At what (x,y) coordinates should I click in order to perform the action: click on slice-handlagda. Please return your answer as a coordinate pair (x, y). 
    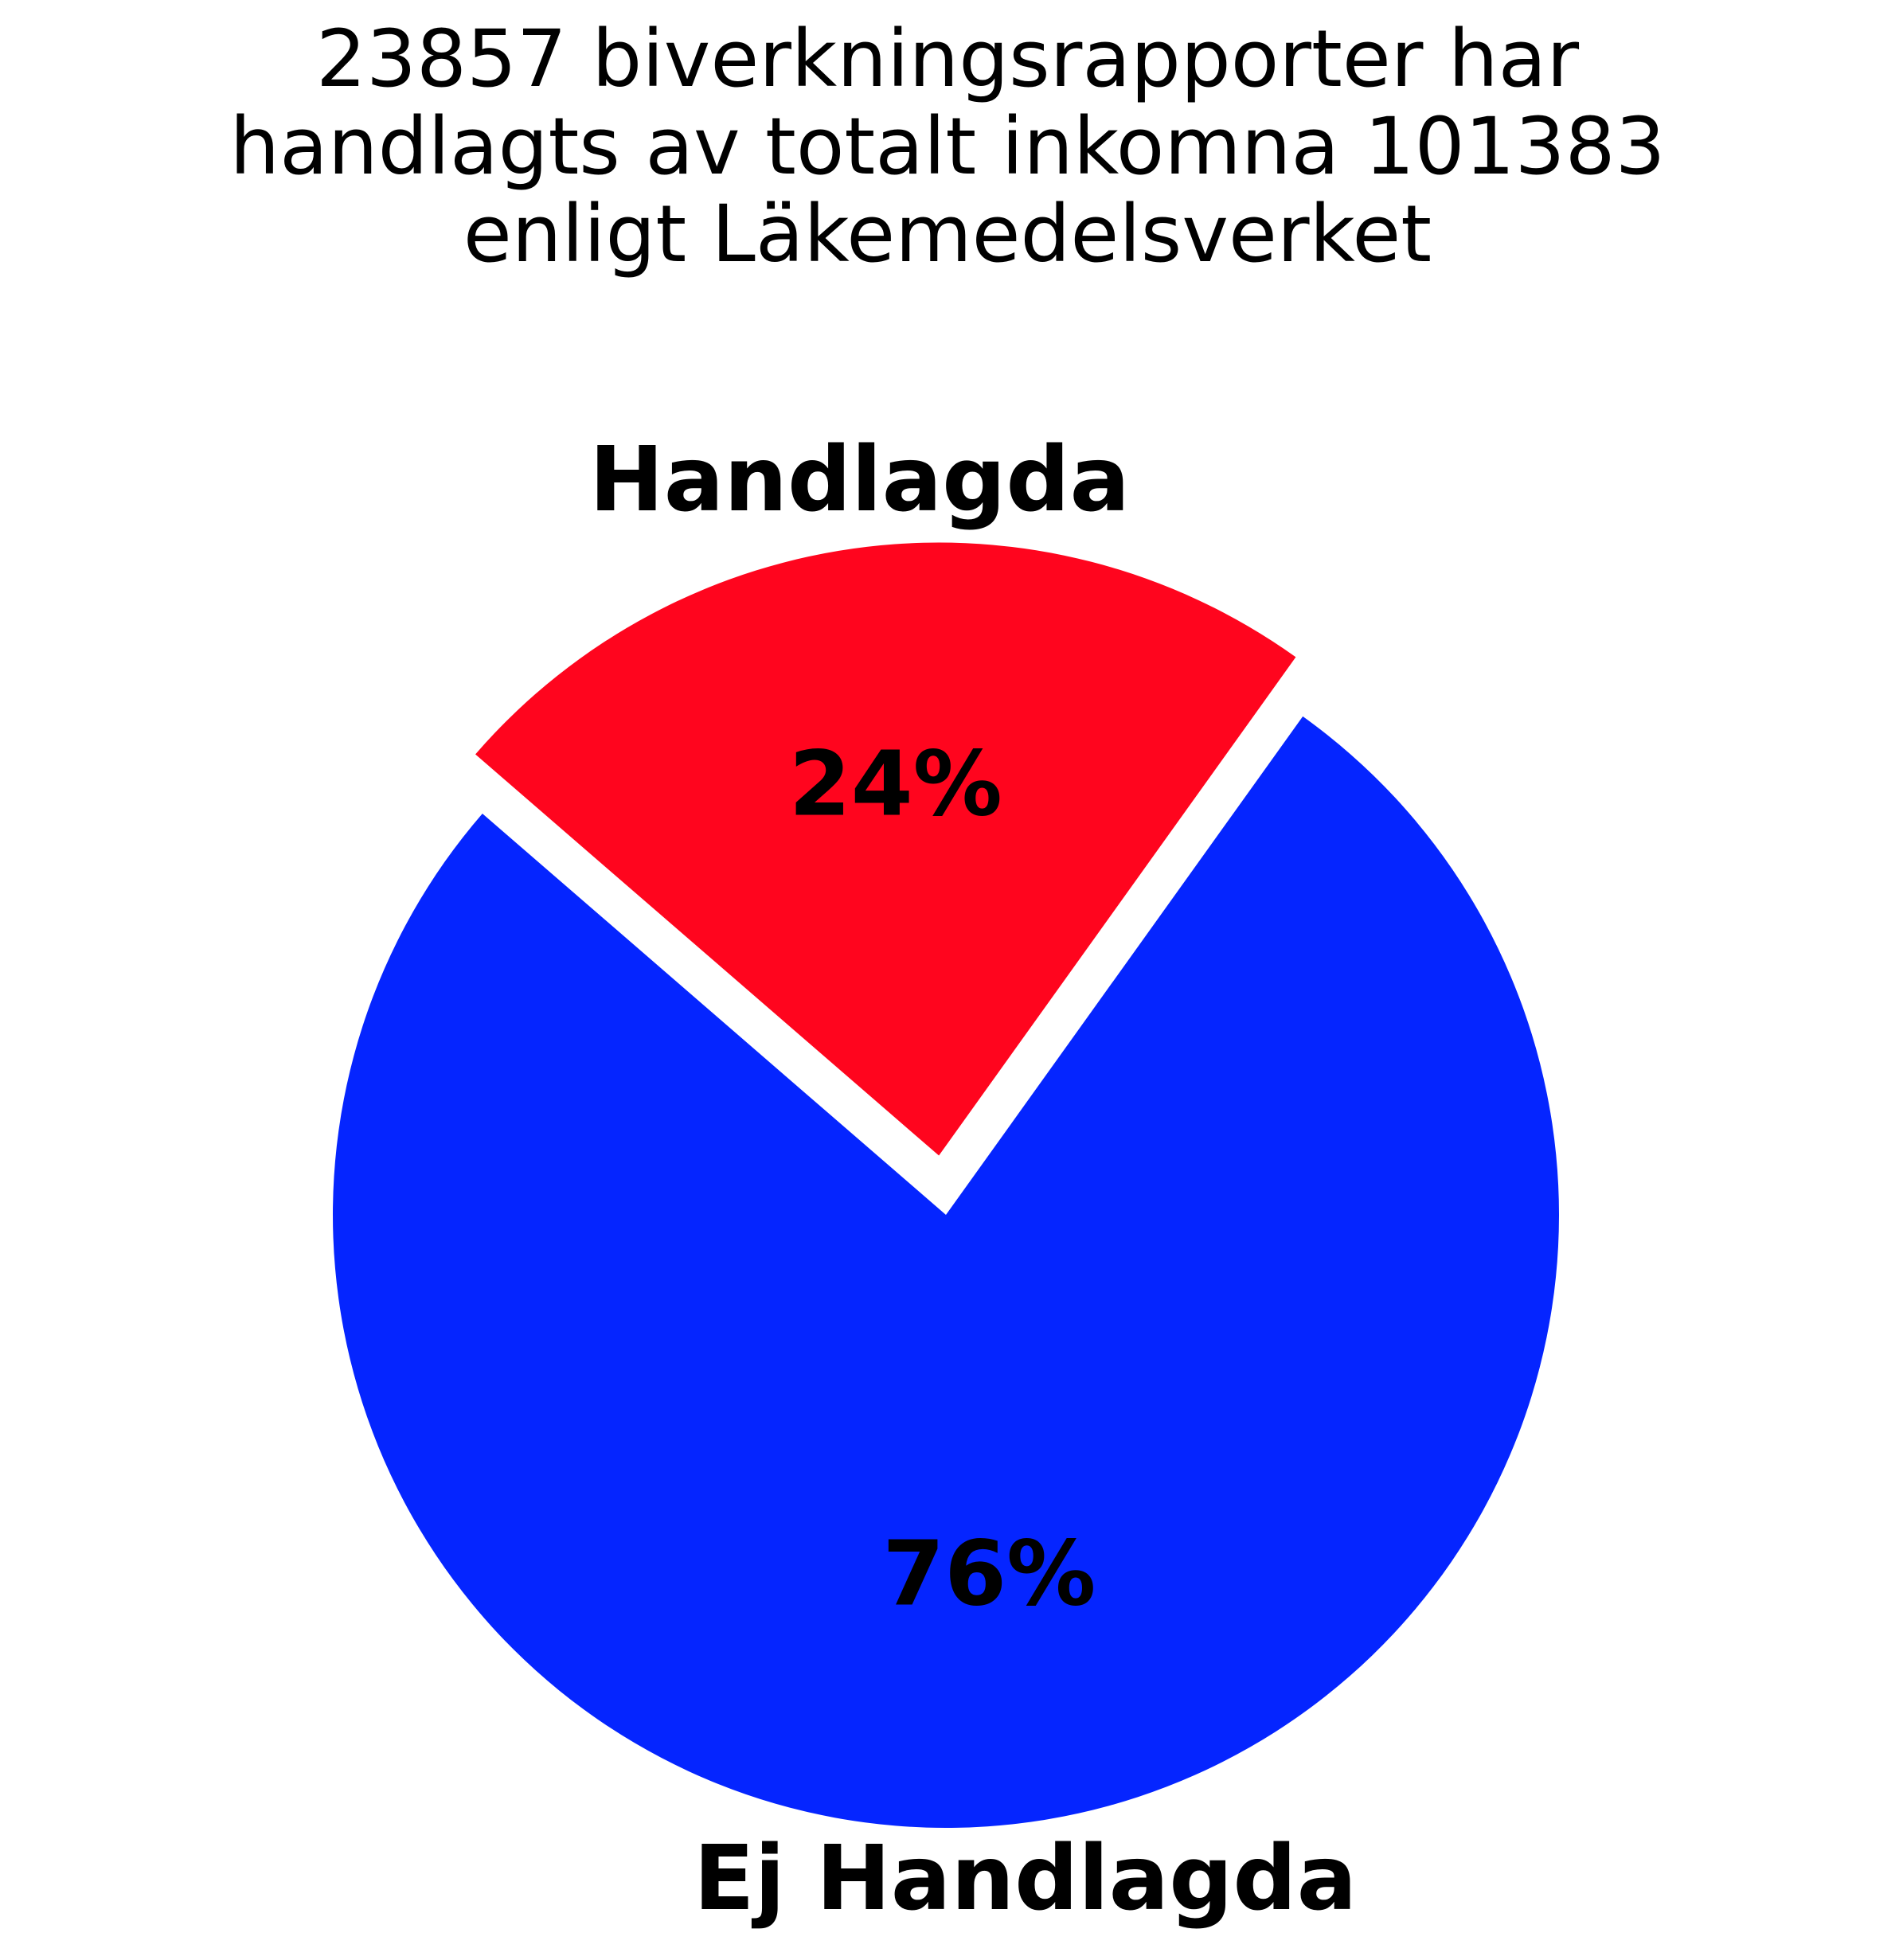
    Looking at the image, I should click on (885, 849).